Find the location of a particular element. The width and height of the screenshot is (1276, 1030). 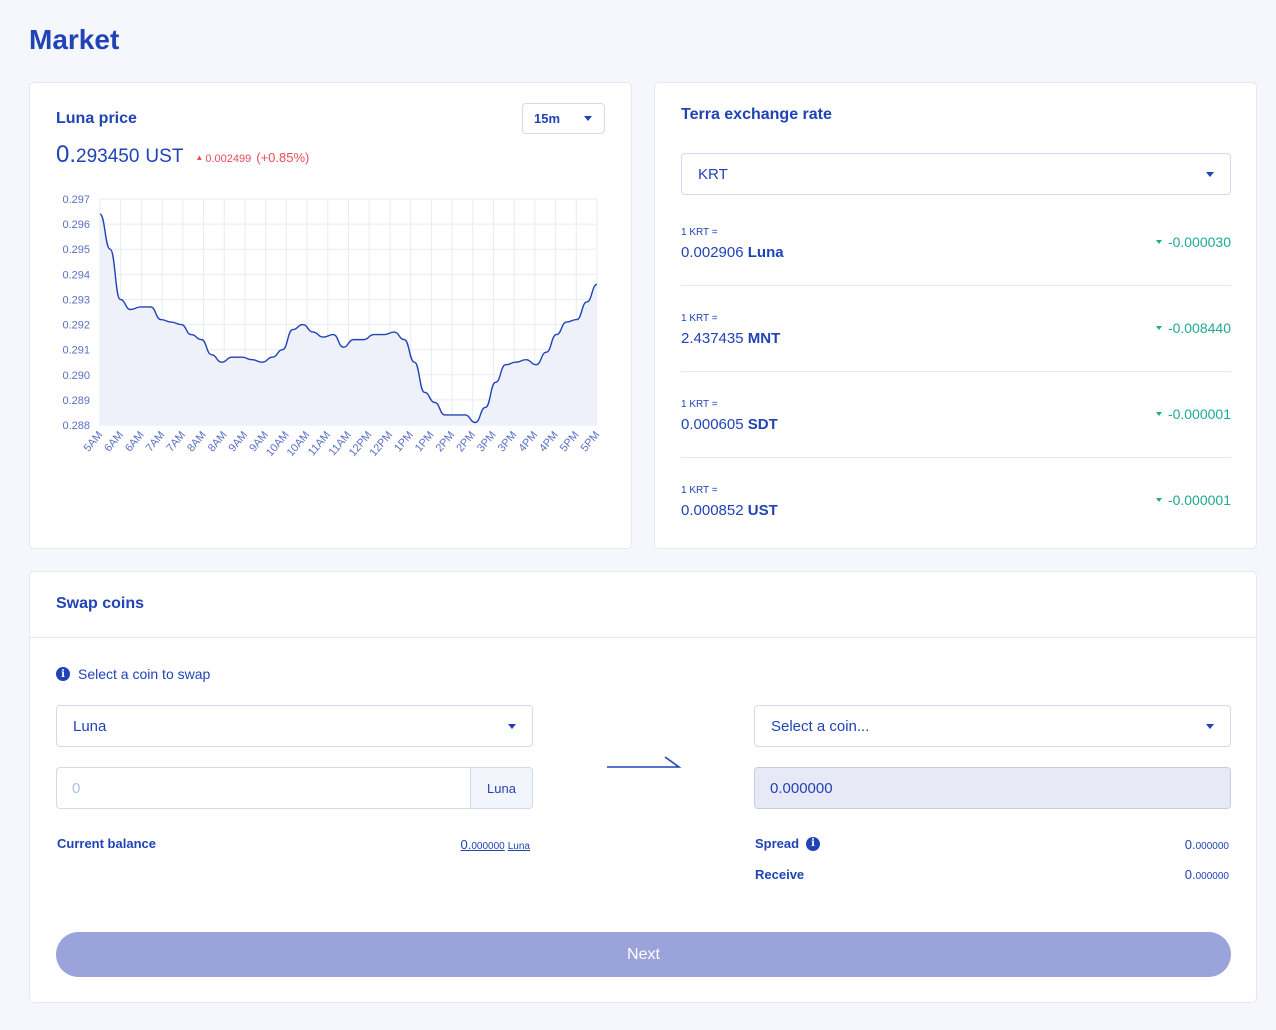

exchange-rate-title: Terra exchange rate is located at coordinates (756, 114).